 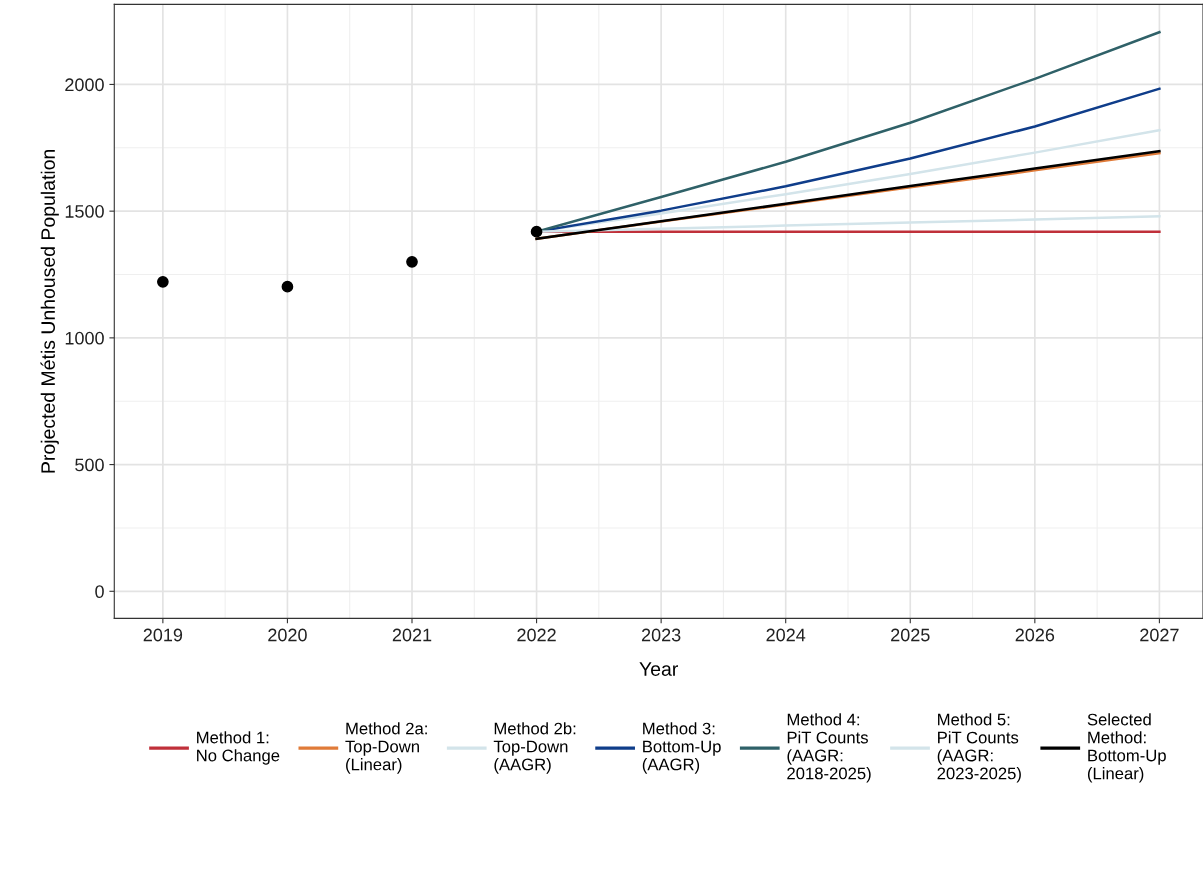 I want to click on x-tick-label: 2027, so click(x=1159, y=635).